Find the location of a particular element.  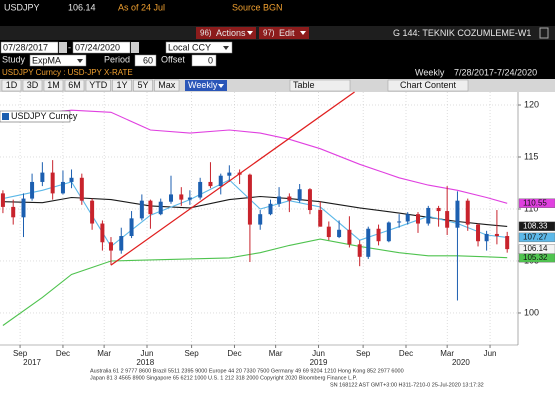

date-range: 7/28/2017-7/24/2020 is located at coordinates (495, 72).